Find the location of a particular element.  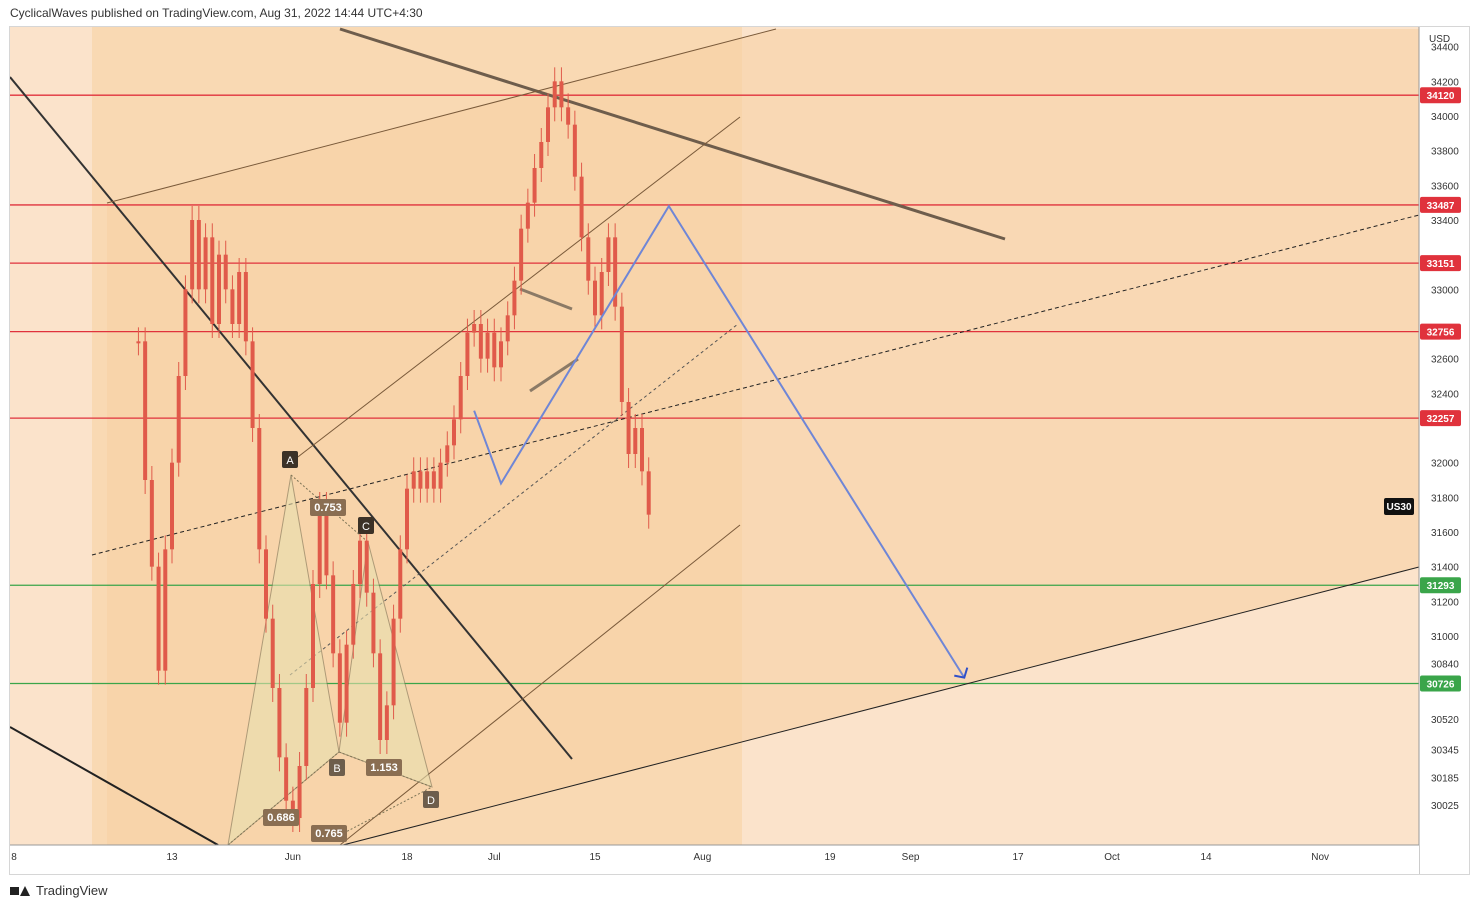

price-tick-label: 34200 is located at coordinates (1445, 82).